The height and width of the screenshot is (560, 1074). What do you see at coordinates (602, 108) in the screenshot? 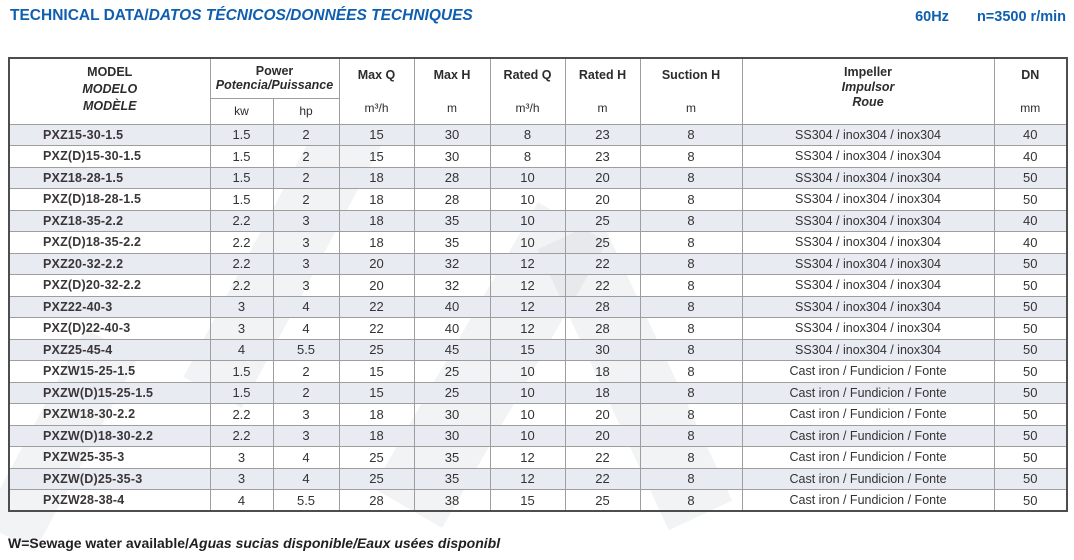
I see `header-rated-h-unit: m` at bounding box center [602, 108].